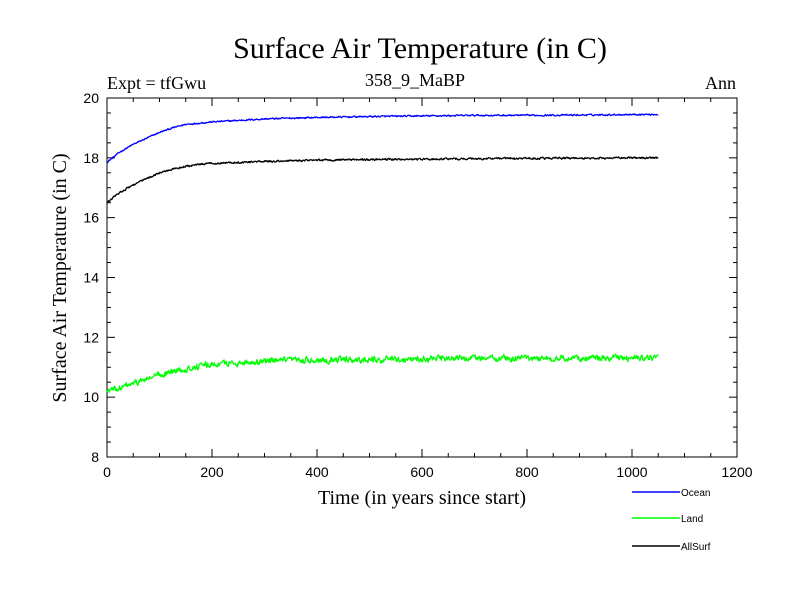 The height and width of the screenshot is (600, 800). I want to click on series-line-land, so click(382, 373).